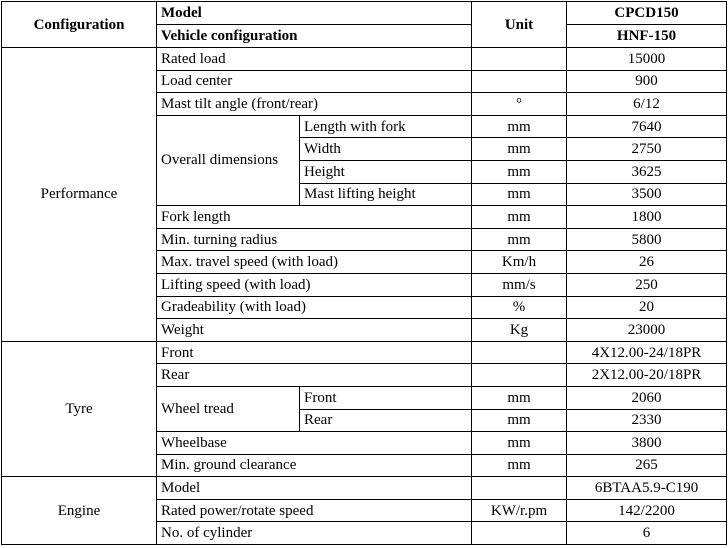 Image resolution: width=728 pixels, height=548 pixels. What do you see at coordinates (519, 330) in the screenshot?
I see `row-unit: Kg` at bounding box center [519, 330].